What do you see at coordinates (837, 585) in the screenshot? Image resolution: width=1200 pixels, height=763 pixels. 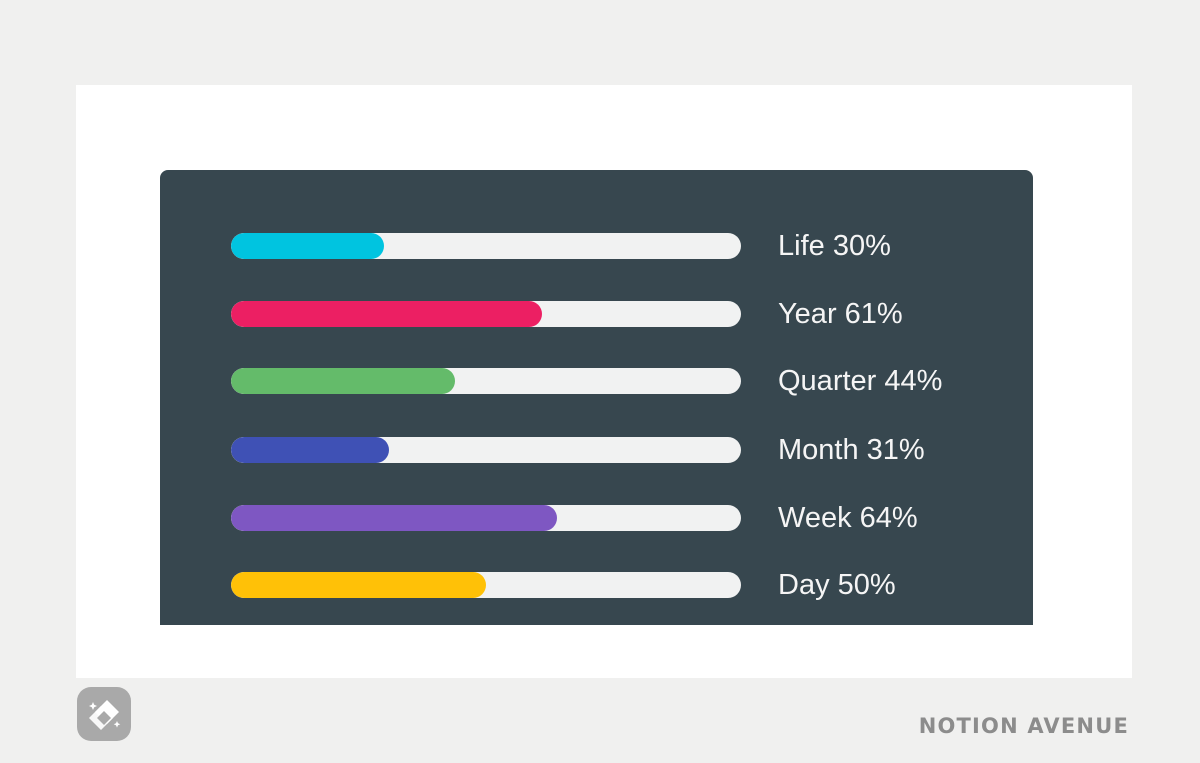 I see `progress-label-day: Day 50%` at bounding box center [837, 585].